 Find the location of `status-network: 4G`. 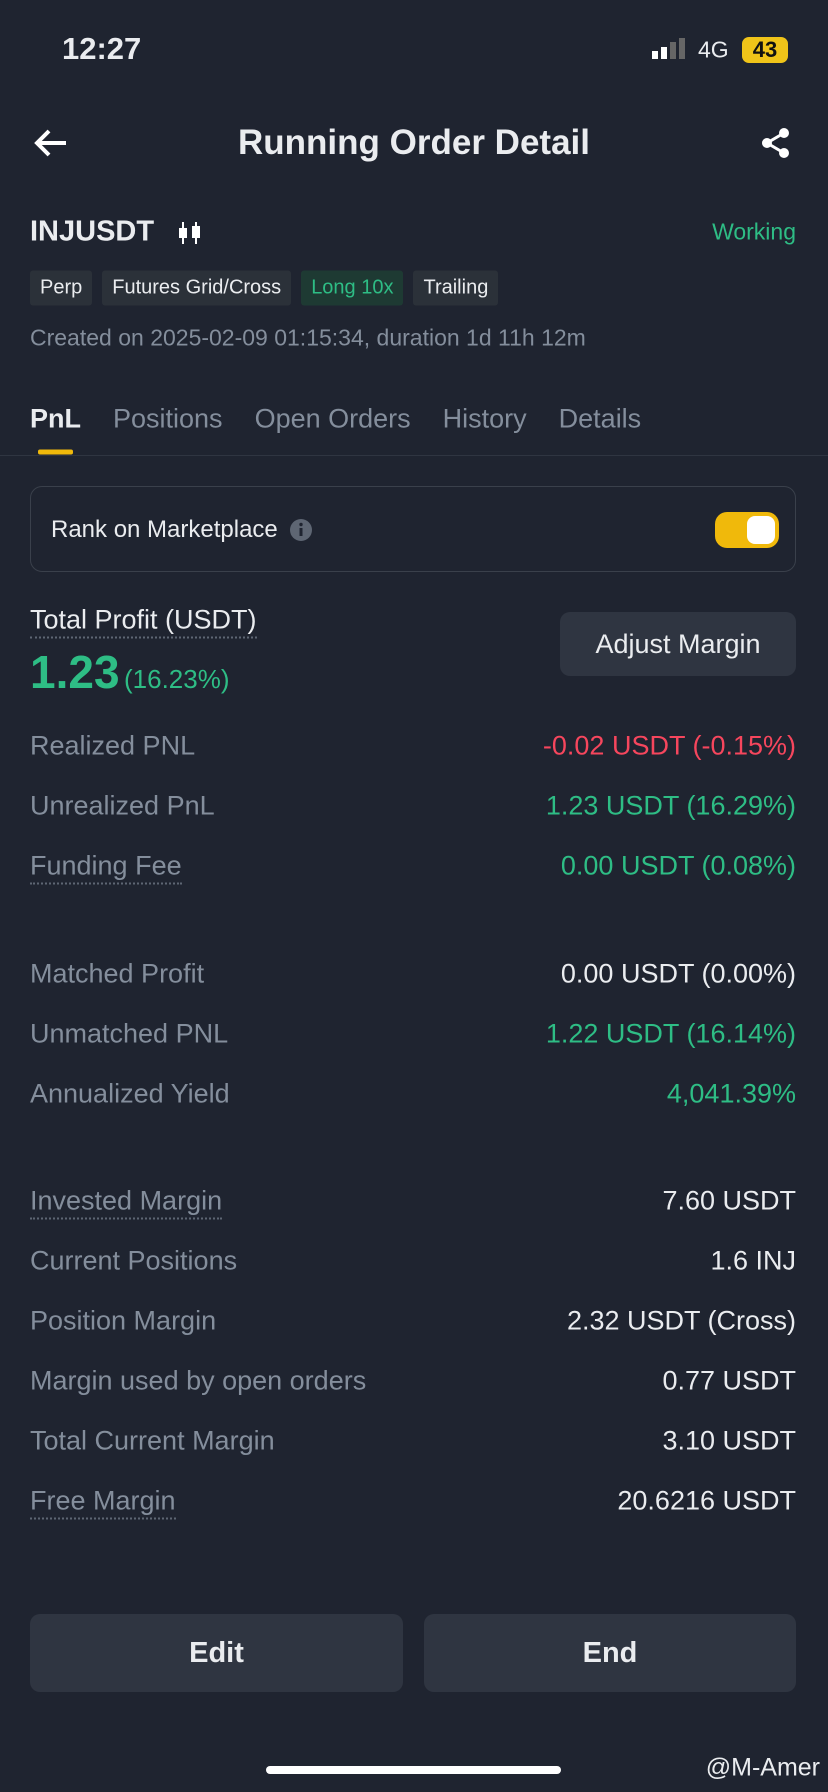

status-network: 4G is located at coordinates (713, 49).